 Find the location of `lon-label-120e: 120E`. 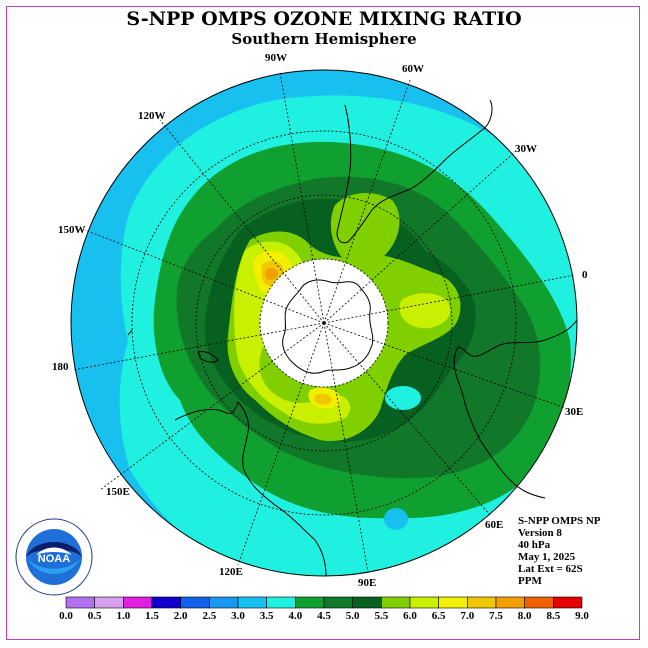

lon-label-120e: 120E is located at coordinates (231, 572).